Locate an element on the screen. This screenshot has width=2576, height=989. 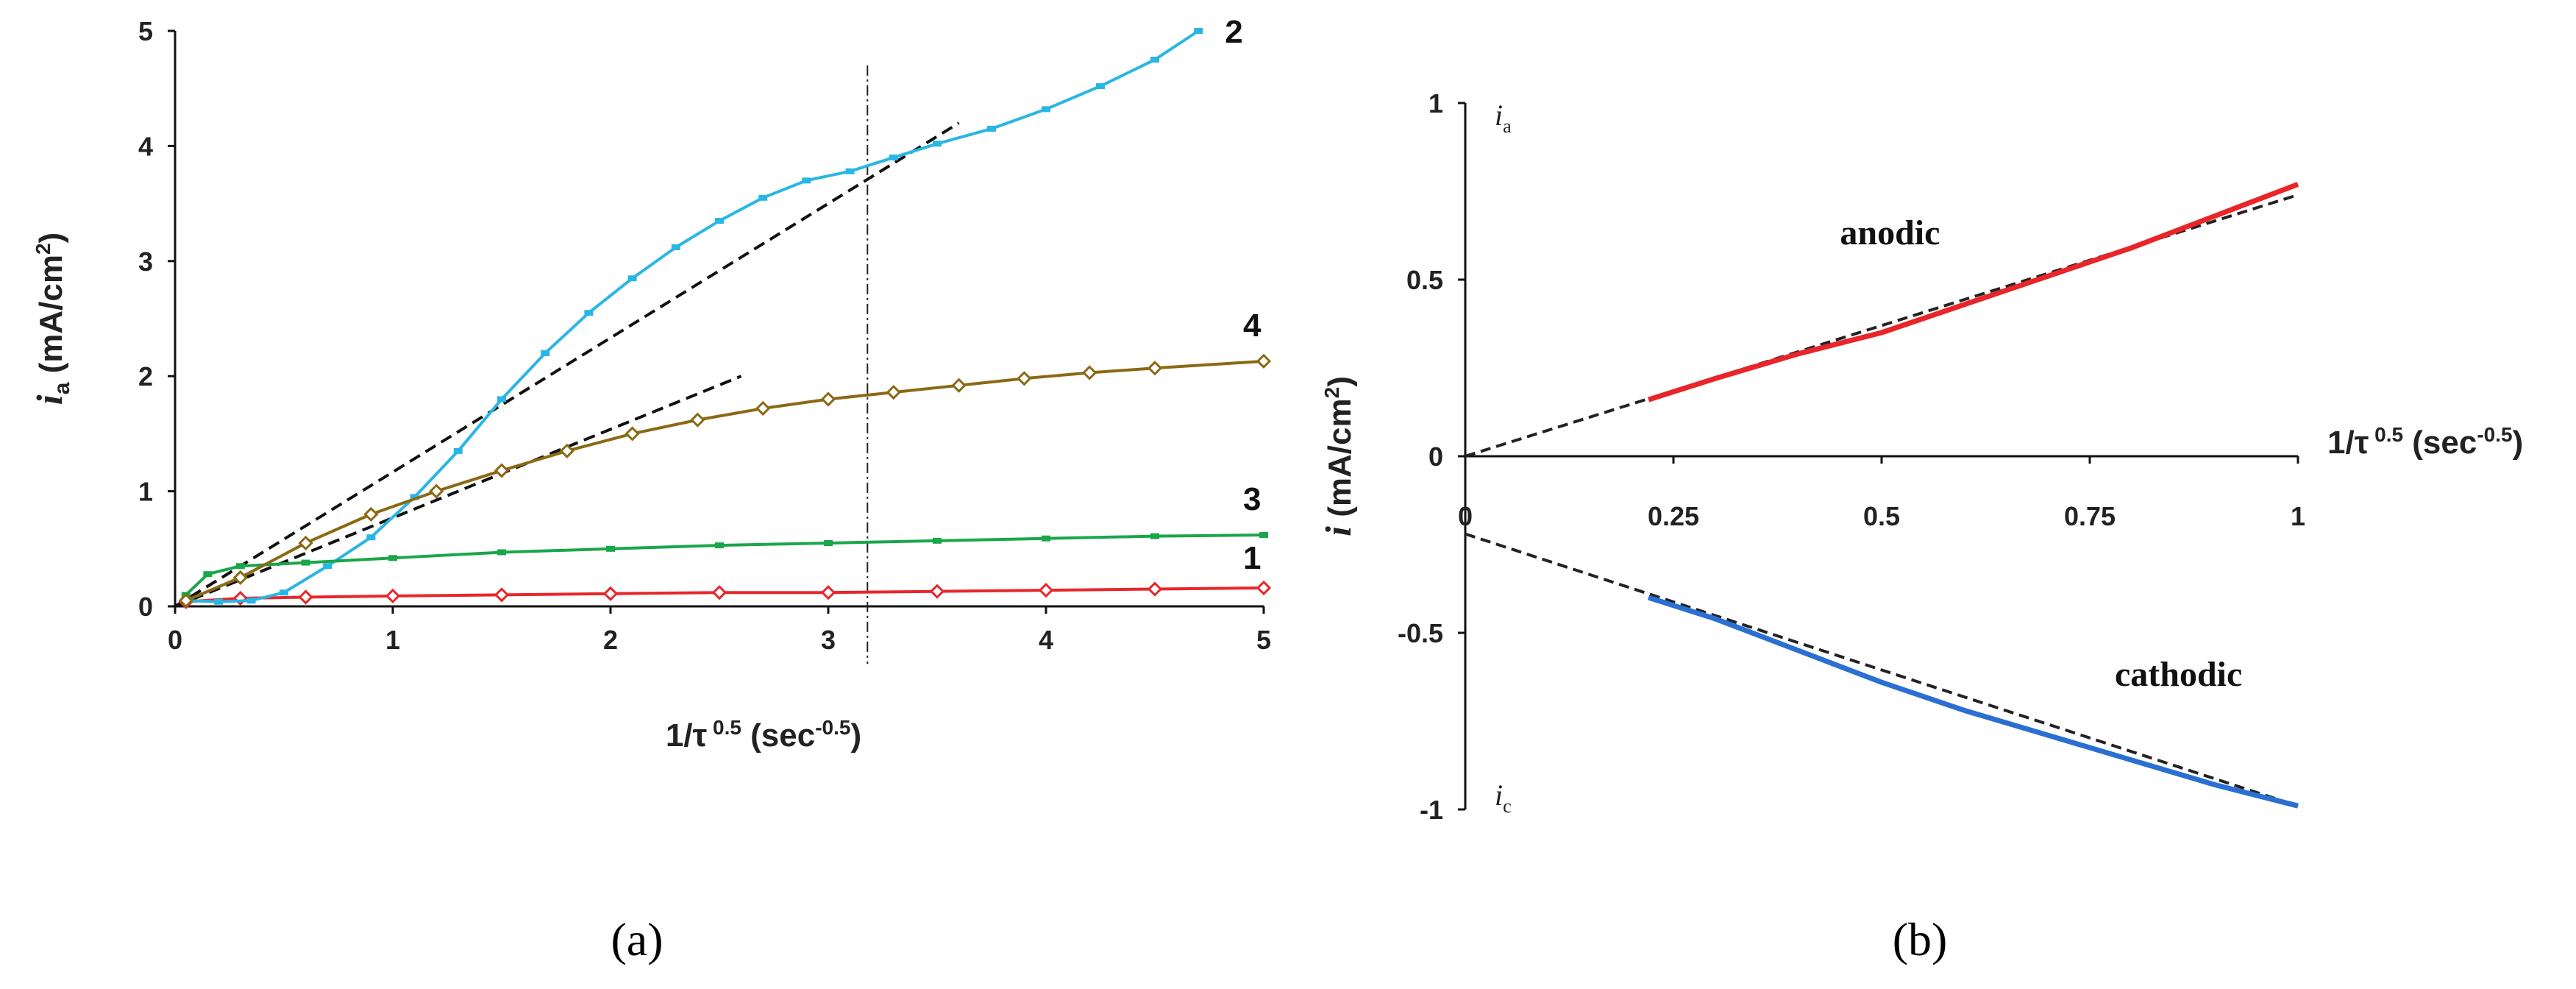
a-series-label-3: 3 is located at coordinates (1252, 499).